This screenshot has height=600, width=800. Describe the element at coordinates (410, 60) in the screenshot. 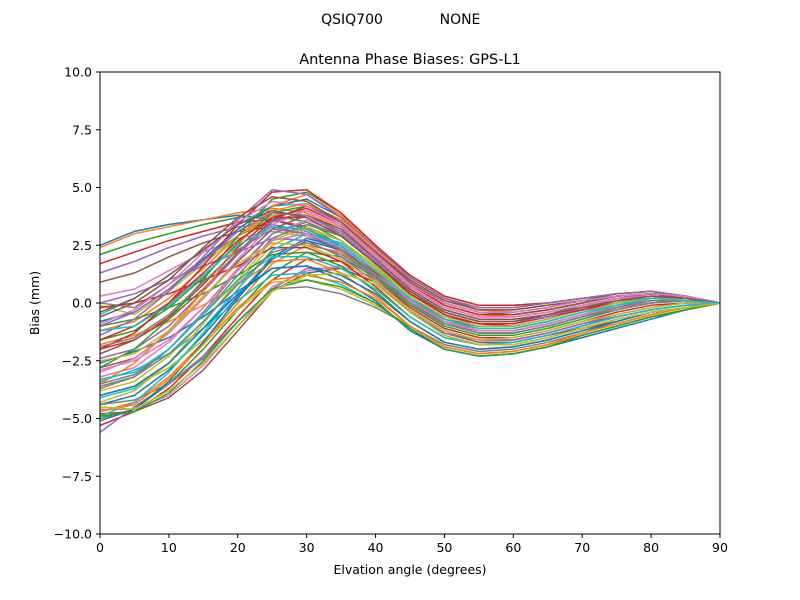

I see `chart-title: Antenna Phase Biases: GPS-L1` at that location.